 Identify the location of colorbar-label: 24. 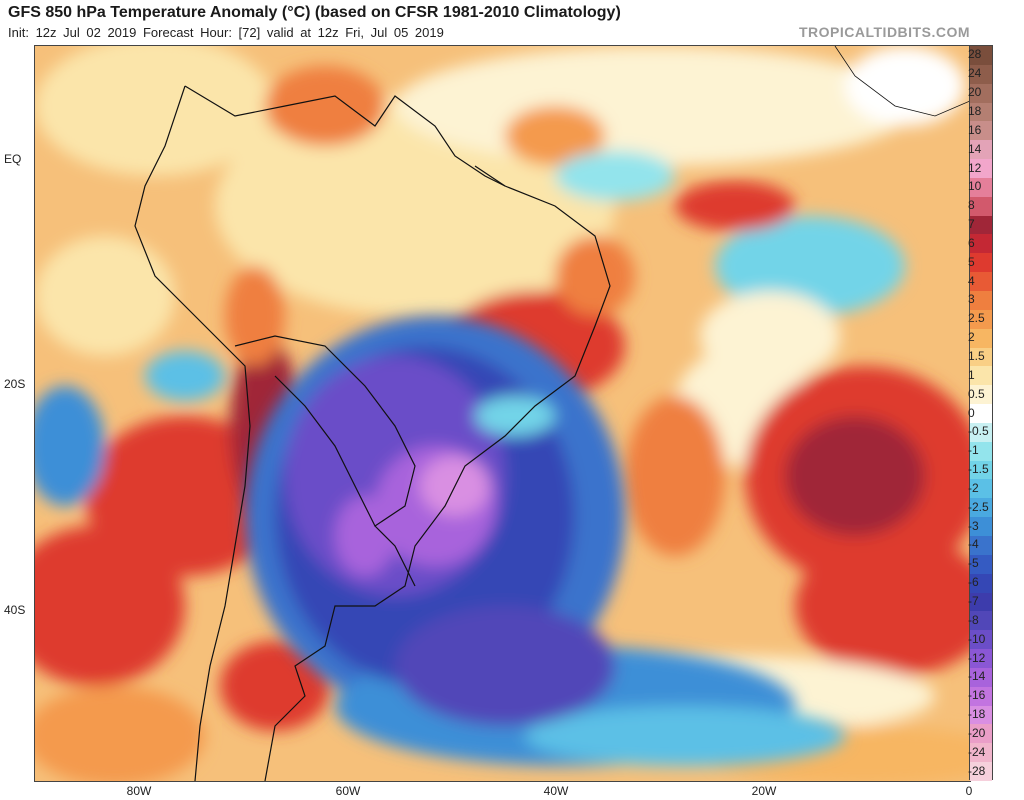
(975, 73).